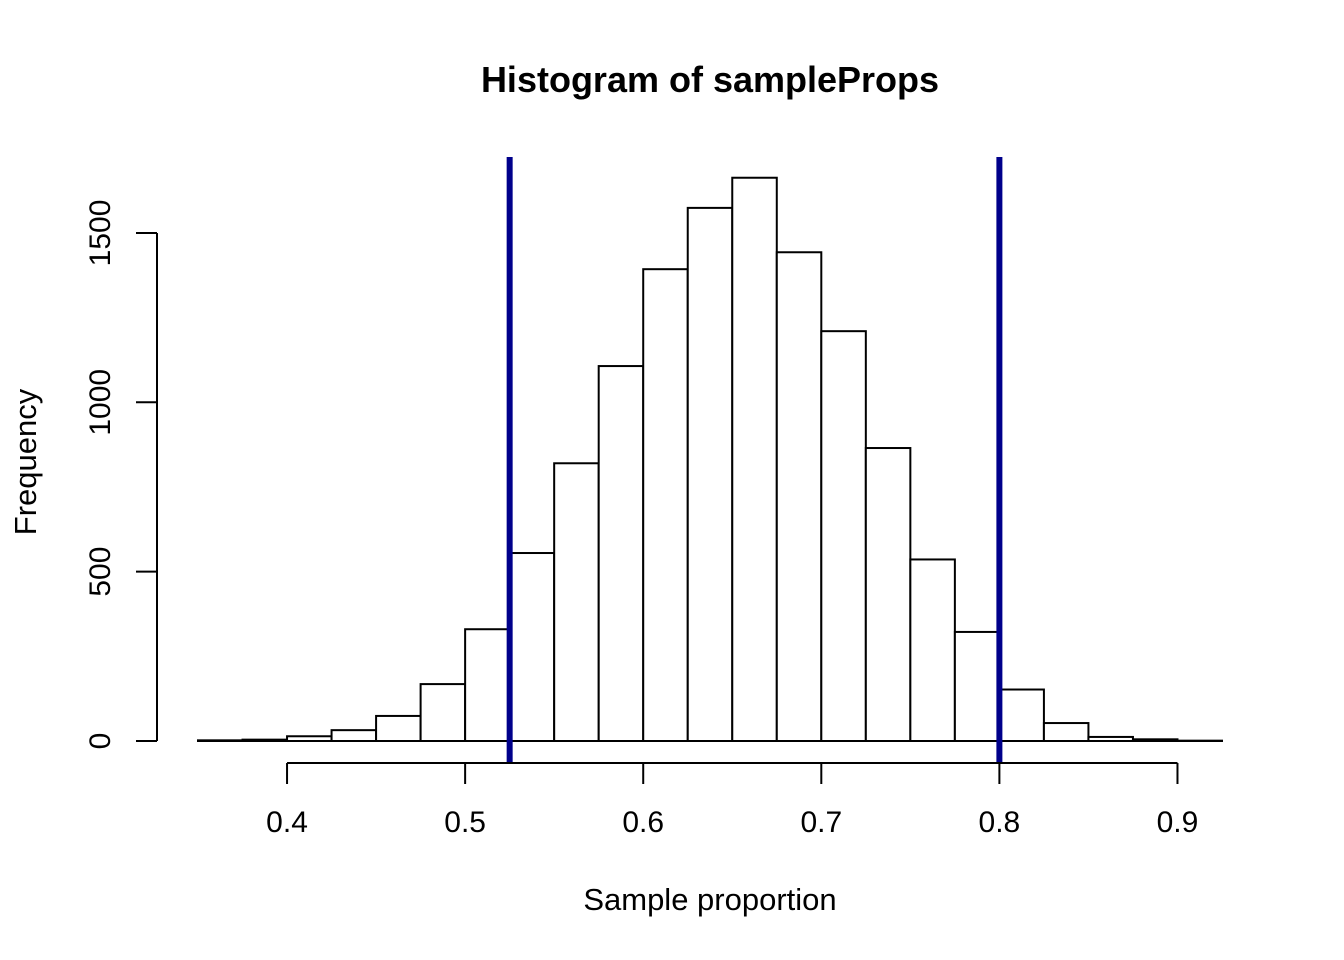 This screenshot has width=1344, height=960. I want to click on x-axis: 0.4 0.5 0.6 0.7 0.8 0.9, so click(732, 800).